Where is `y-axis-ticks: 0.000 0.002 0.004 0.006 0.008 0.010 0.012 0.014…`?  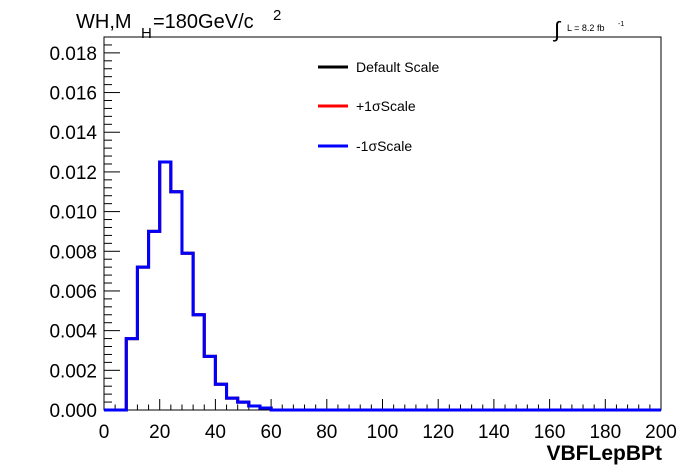 y-axis-ticks: 0.000 0.002 0.004 0.006 0.008 0.010 0.012 0.014… is located at coordinates (84, 229).